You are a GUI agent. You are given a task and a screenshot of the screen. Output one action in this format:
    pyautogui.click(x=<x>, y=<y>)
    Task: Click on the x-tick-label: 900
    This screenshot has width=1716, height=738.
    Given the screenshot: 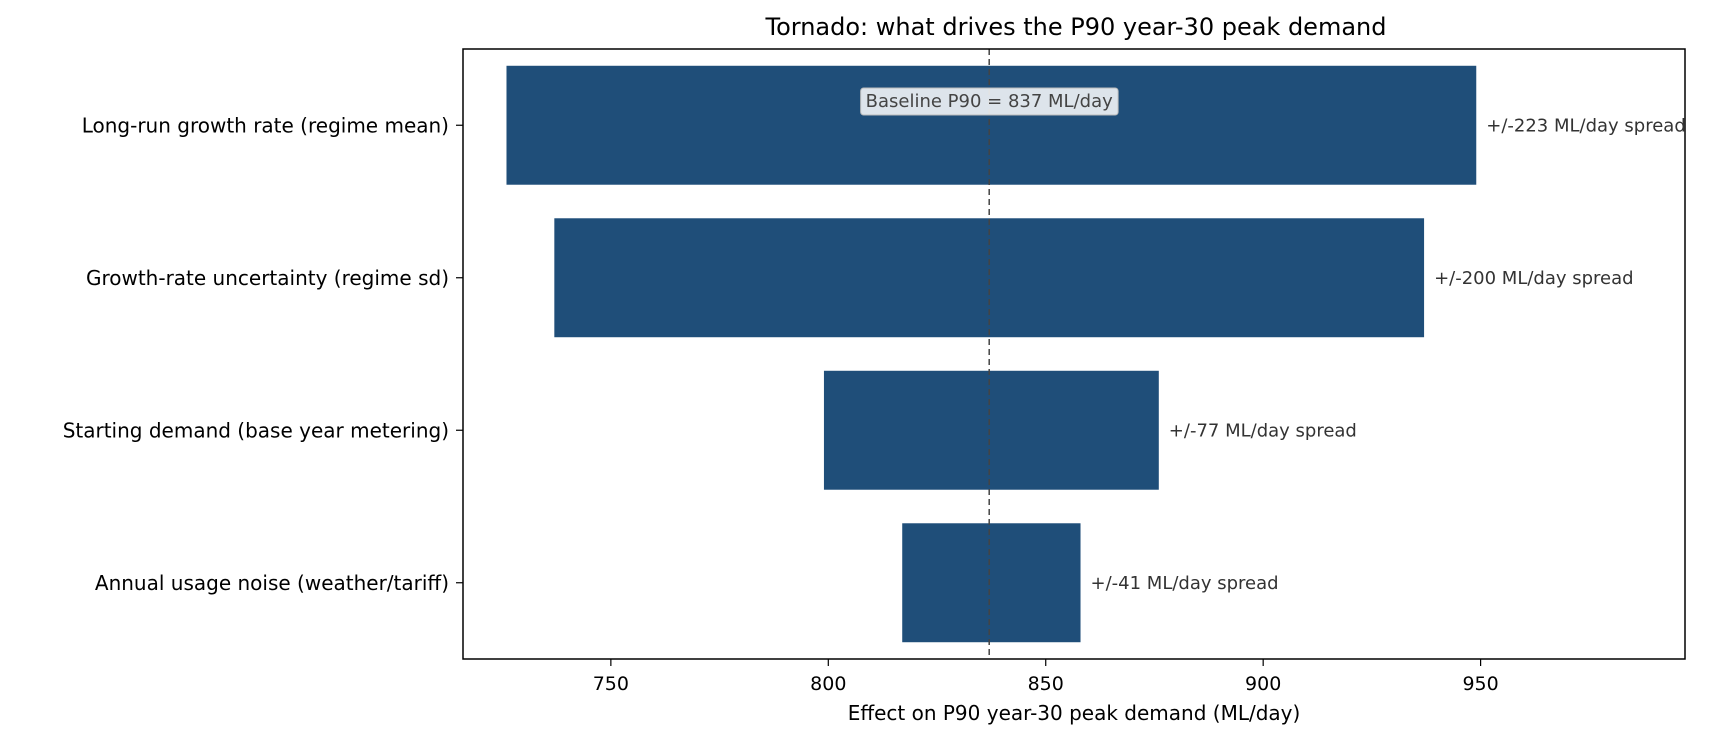 What is the action you would take?
    pyautogui.click(x=1263, y=684)
    